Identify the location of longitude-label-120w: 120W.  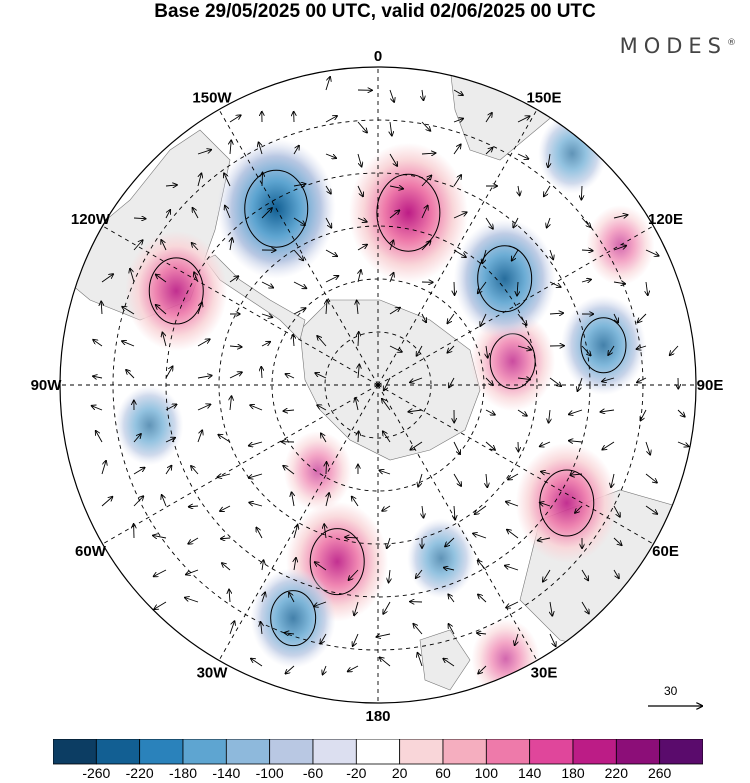
(91, 219).